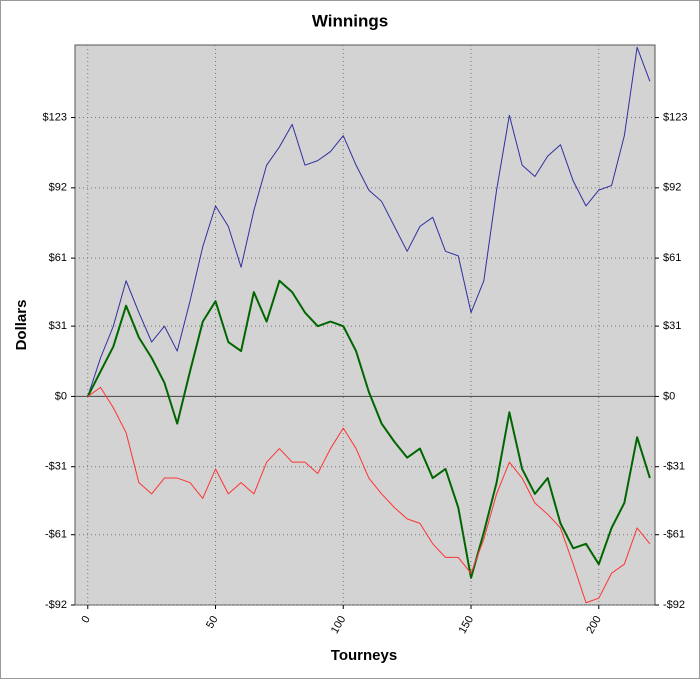 The image size is (700, 679). I want to click on y-tick-label: -$92, so click(56, 605).